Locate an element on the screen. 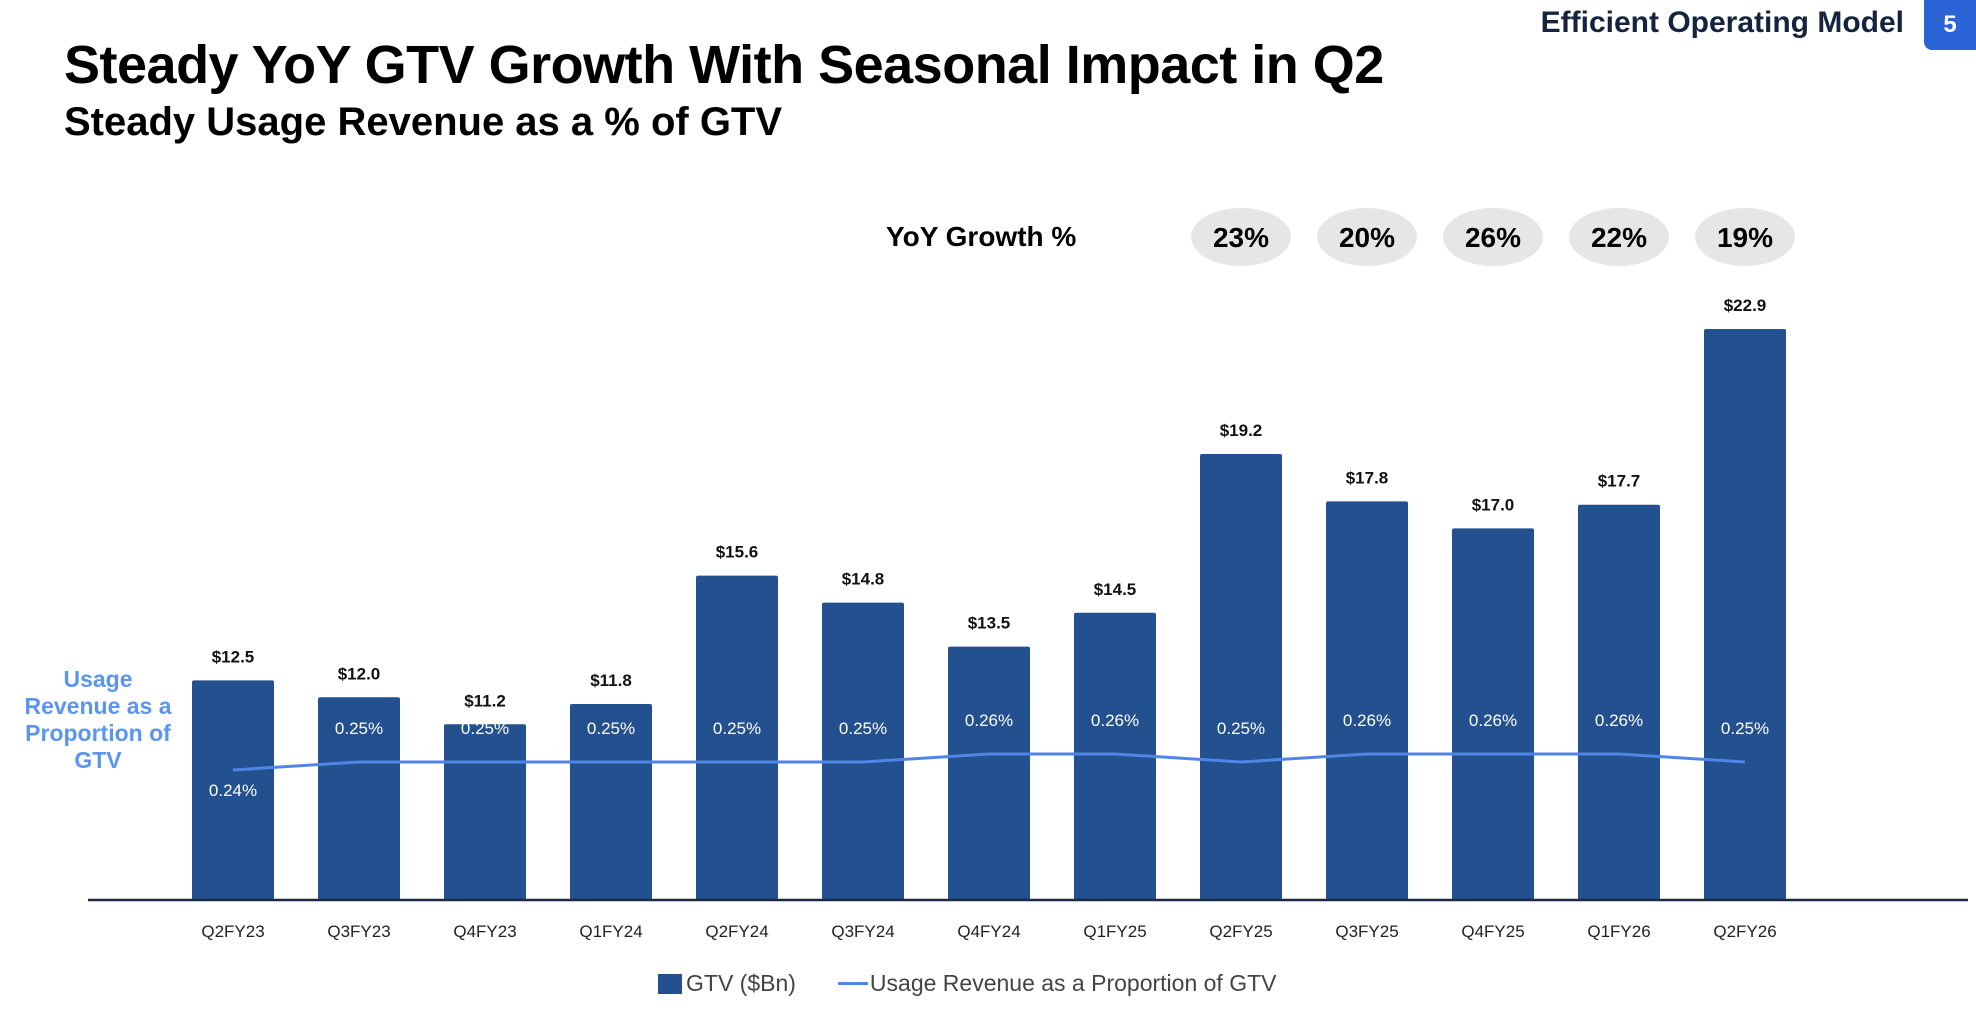 Image resolution: width=1976 pixels, height=1012 pixels. gtv-value-label: $17.7 is located at coordinates (1619, 481).